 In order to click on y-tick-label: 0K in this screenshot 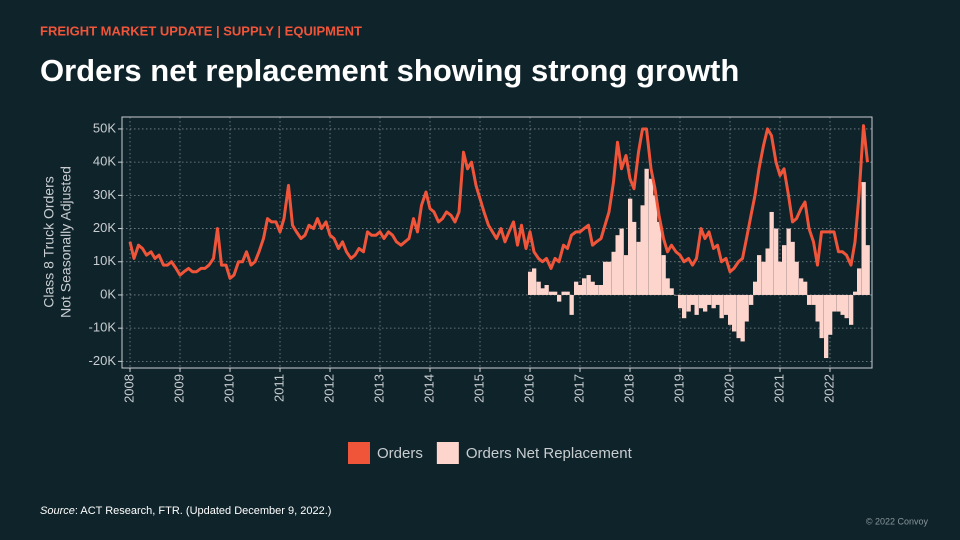, I will do `click(108, 293)`.